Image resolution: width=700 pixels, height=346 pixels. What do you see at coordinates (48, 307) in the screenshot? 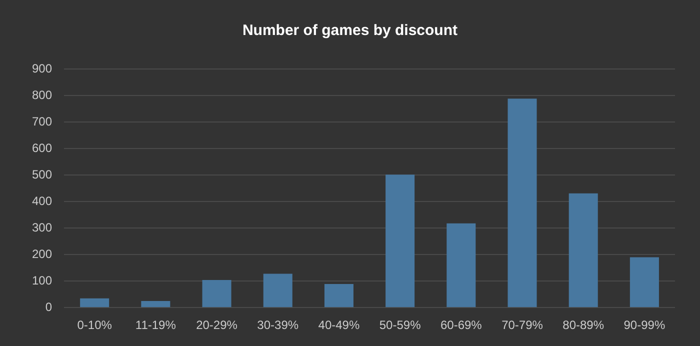
I see `y-tick-label: 0` at bounding box center [48, 307].